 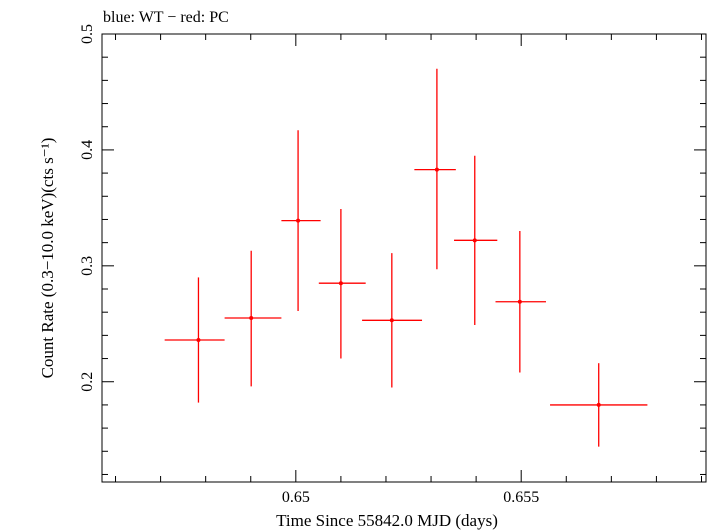 I want to click on x-tick-label: 0.655, so click(x=521, y=497).